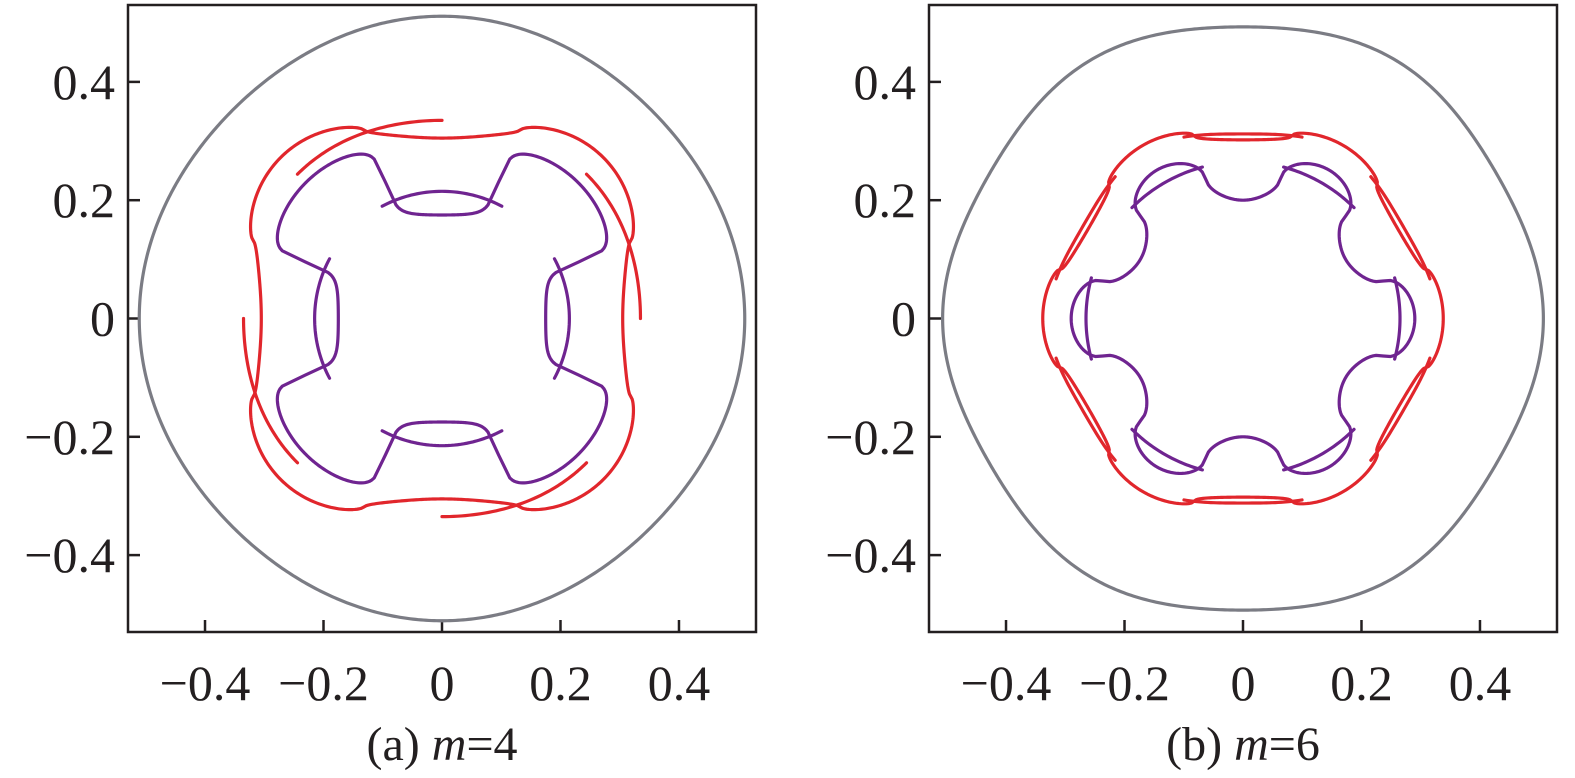 The image size is (1575, 778). I want to click on panel-caption: (a) m=4, so click(441, 744).